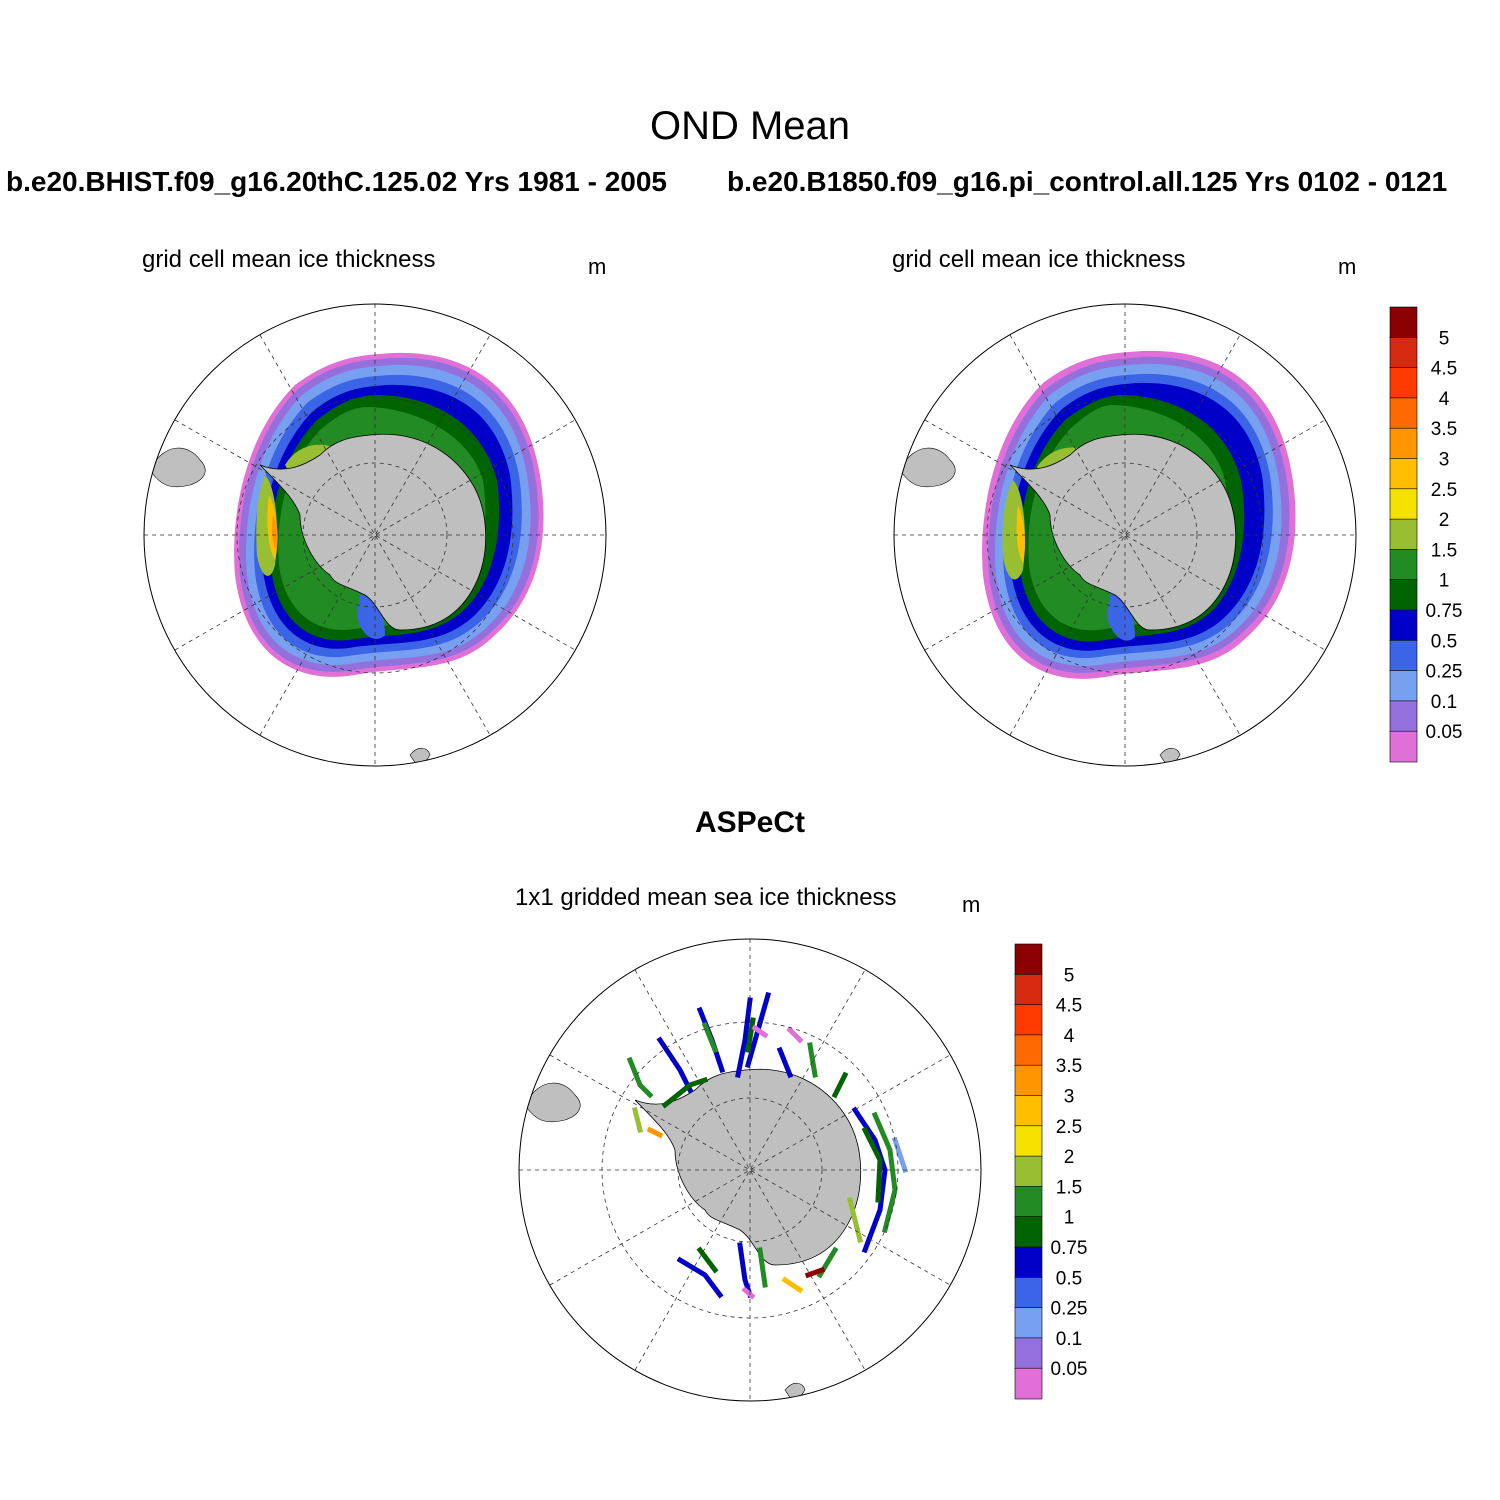 The image size is (1500, 1500). Describe the element at coordinates (597, 266) in the screenshot. I see `left-panel-units: m` at that location.